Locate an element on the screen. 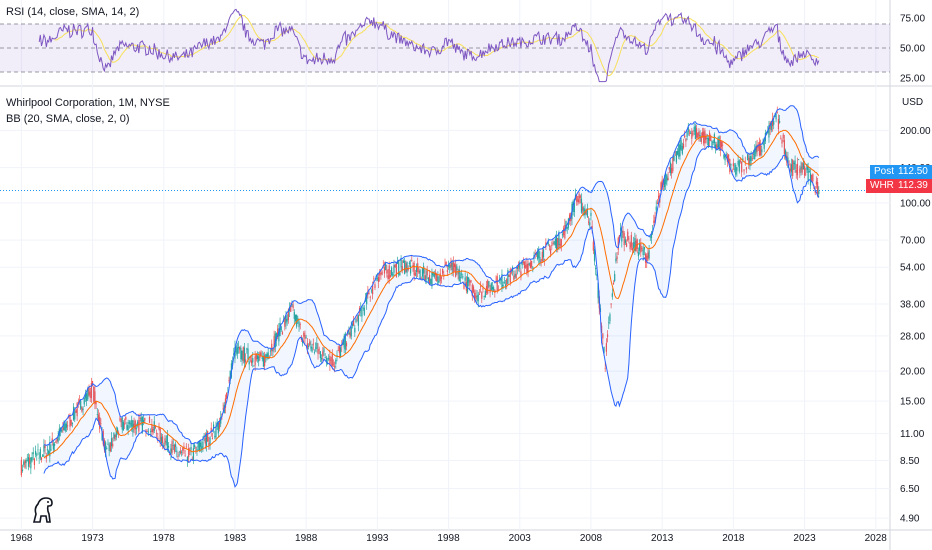  x-tick-label: 1968 is located at coordinates (21, 538).